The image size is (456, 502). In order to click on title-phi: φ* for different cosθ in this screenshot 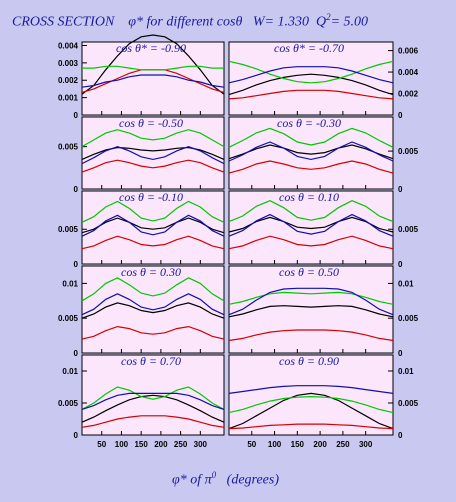, I will do `click(185, 22)`.